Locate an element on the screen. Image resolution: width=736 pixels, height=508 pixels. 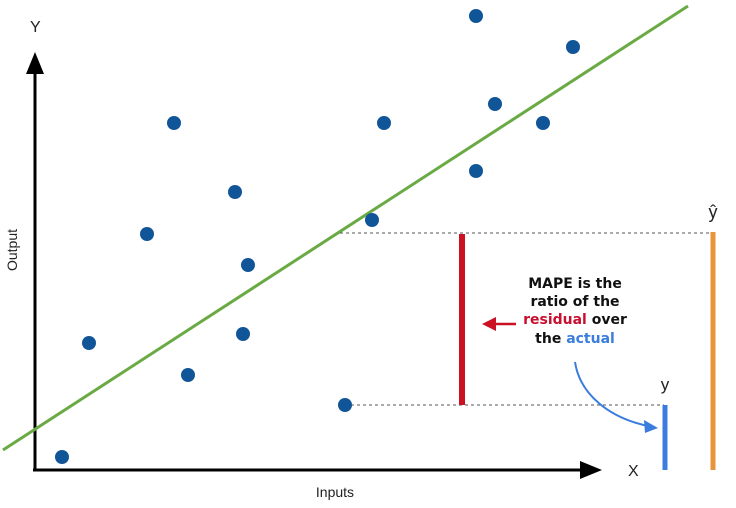
over-word: over is located at coordinates (607, 320).